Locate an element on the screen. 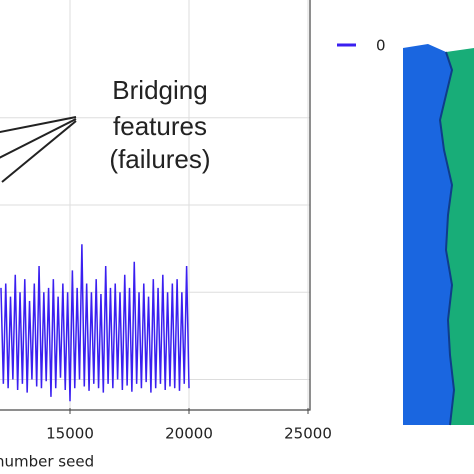  annotation: features is located at coordinates (160, 126).